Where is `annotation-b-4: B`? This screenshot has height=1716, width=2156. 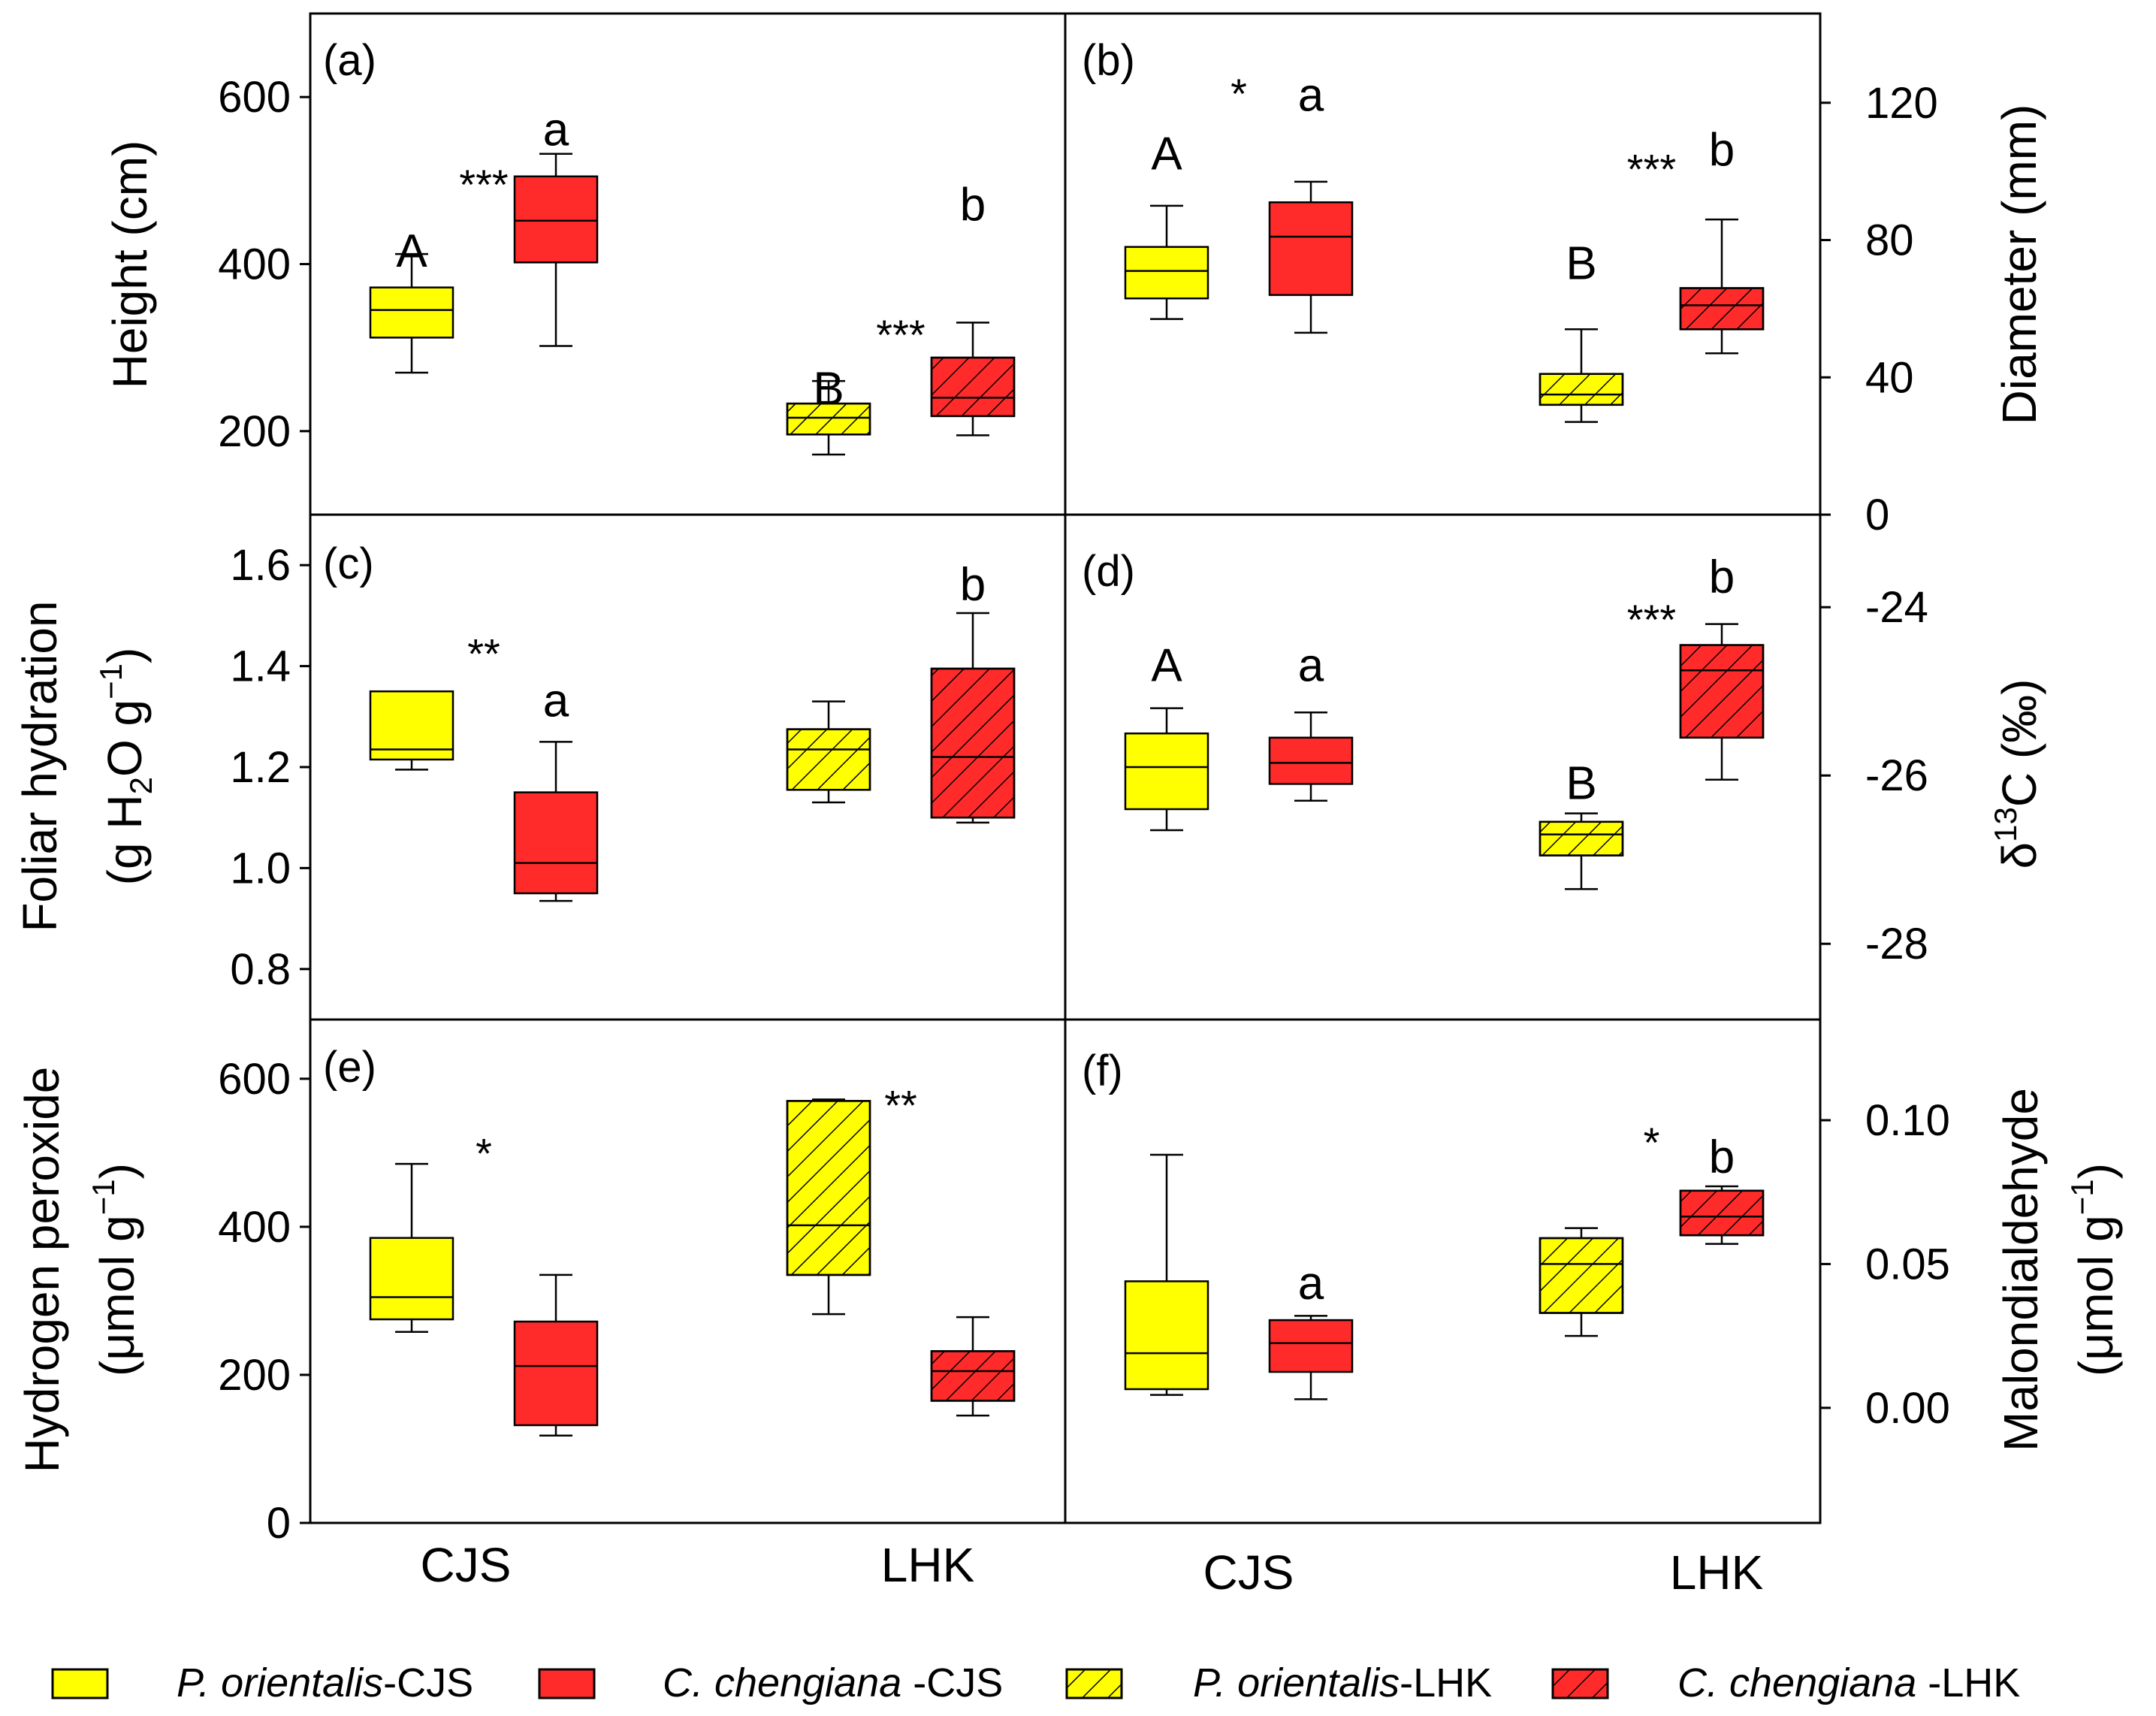 annotation-b-4: B is located at coordinates (1581, 264).